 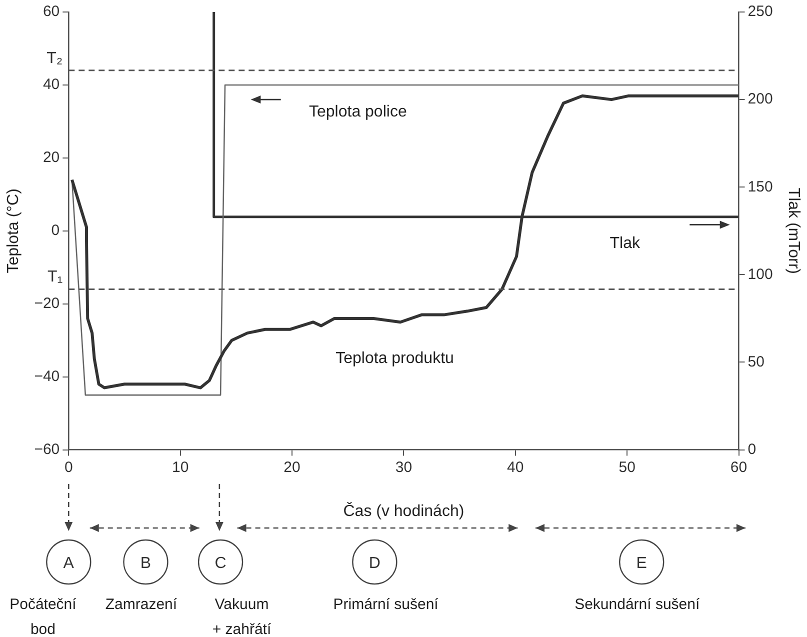 I want to click on y-tick-label: 40, so click(x=51, y=85).